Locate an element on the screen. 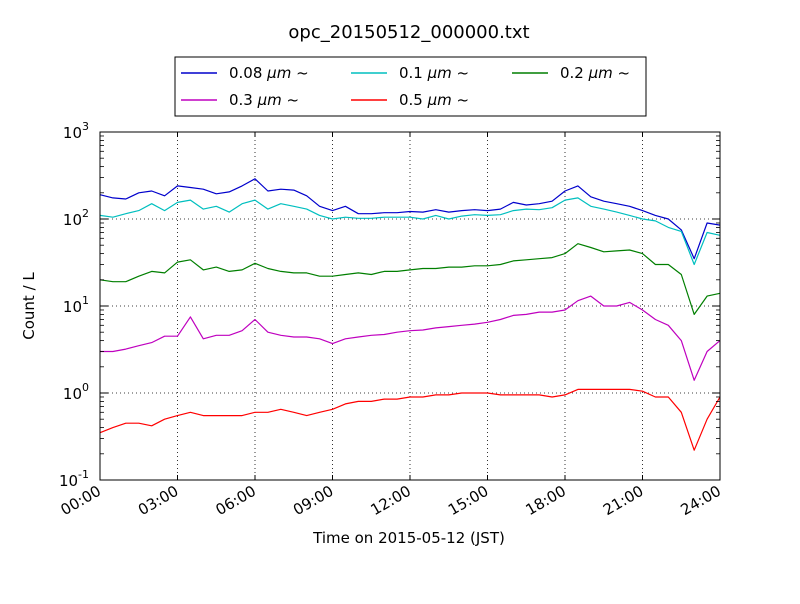 The width and height of the screenshot is (800, 604). series-line-0_2um is located at coordinates (410, 279).